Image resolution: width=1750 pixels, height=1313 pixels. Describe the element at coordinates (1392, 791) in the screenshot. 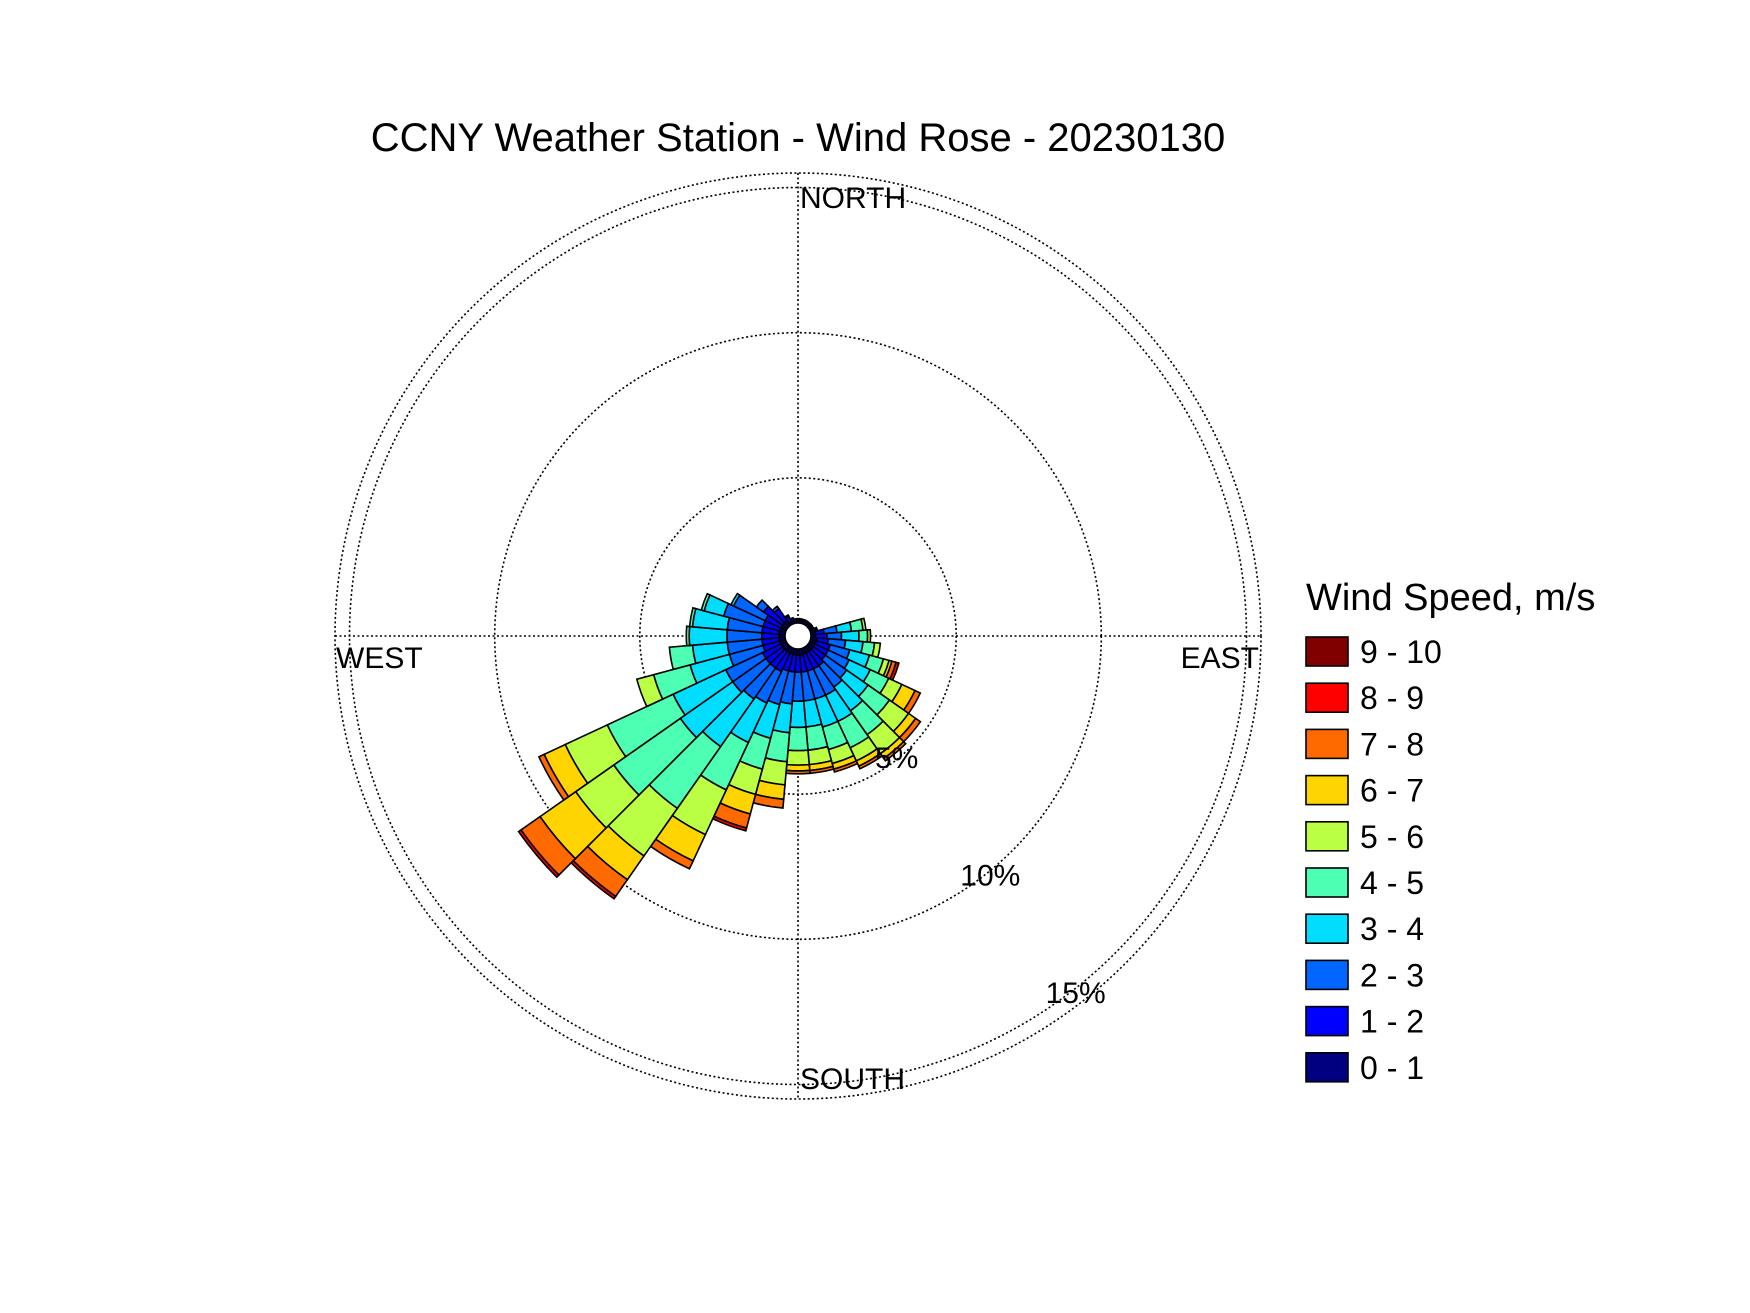

I see `legend-label-3: 6 - 7` at that location.